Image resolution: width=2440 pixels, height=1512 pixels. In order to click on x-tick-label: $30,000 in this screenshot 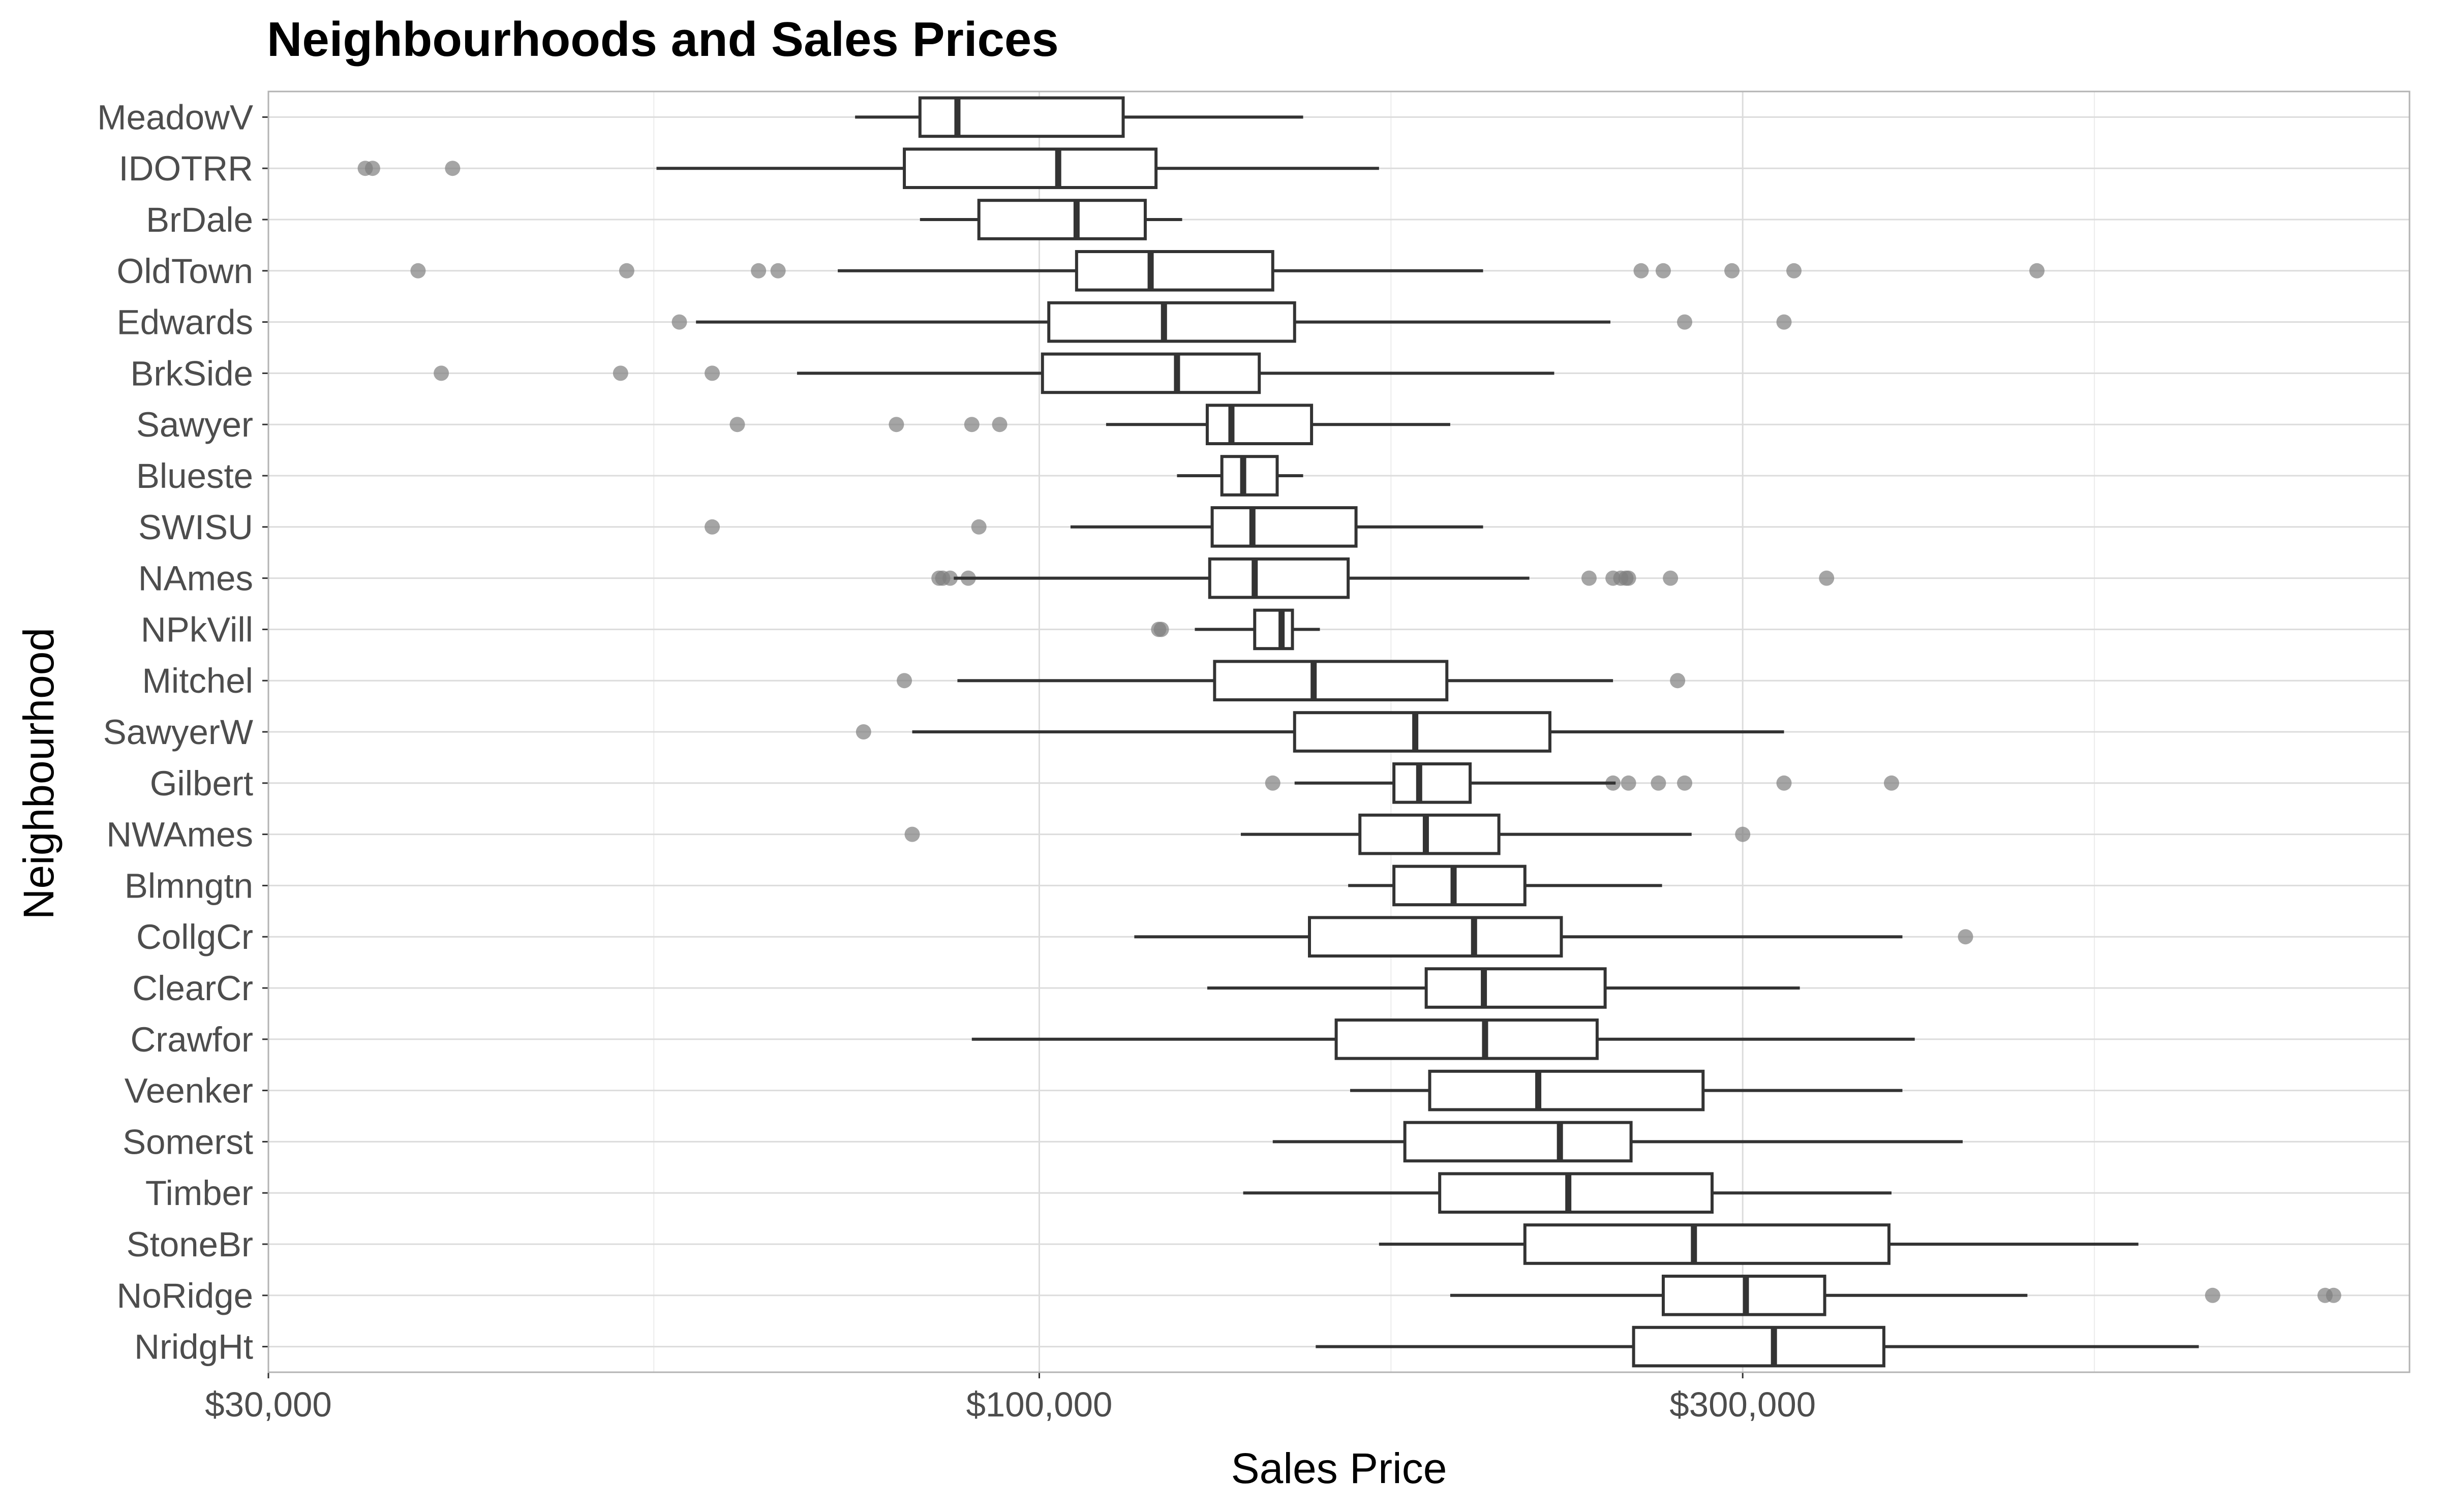, I will do `click(268, 1404)`.